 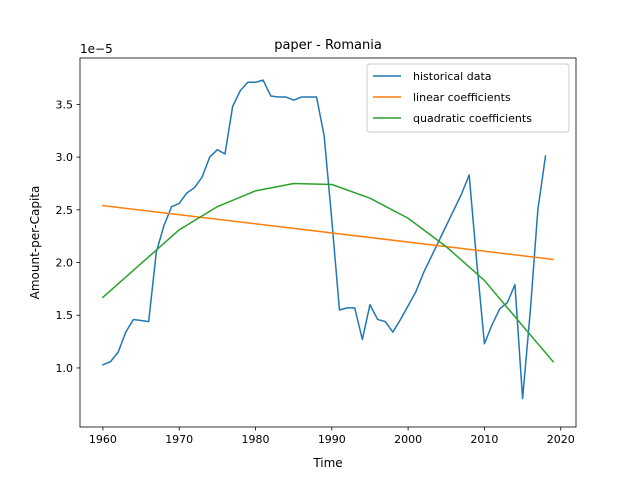 I want to click on x-tick-label: 1970, so click(x=179, y=439).